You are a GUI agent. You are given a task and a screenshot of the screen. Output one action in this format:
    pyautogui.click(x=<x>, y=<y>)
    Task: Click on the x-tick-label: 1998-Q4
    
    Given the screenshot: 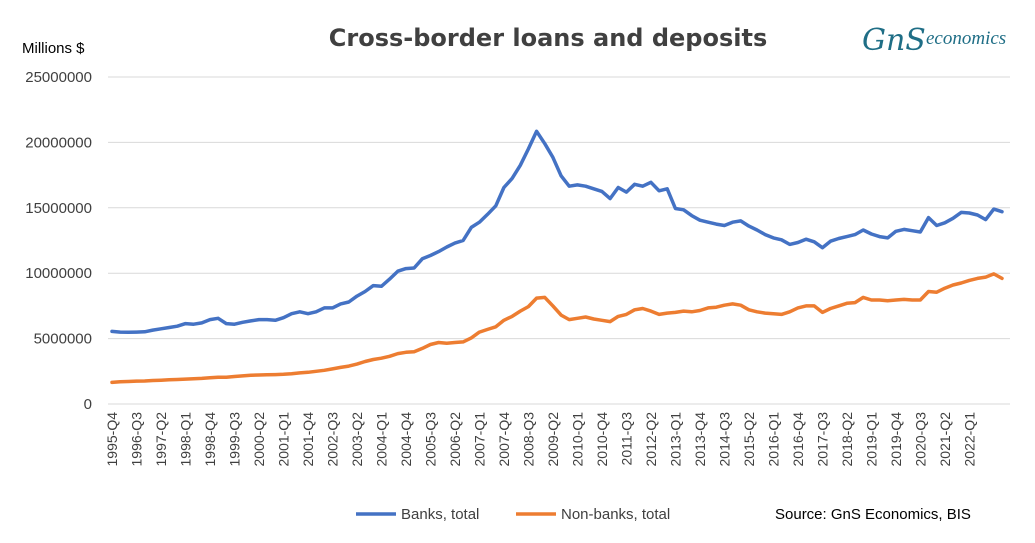 What is the action you would take?
    pyautogui.click(x=210, y=439)
    